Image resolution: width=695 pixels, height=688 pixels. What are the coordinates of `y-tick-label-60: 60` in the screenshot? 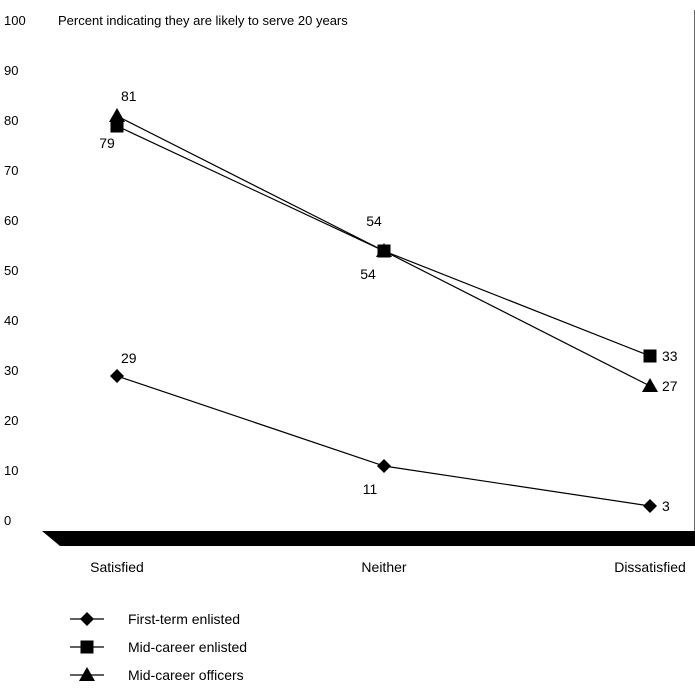 It's located at (11, 220).